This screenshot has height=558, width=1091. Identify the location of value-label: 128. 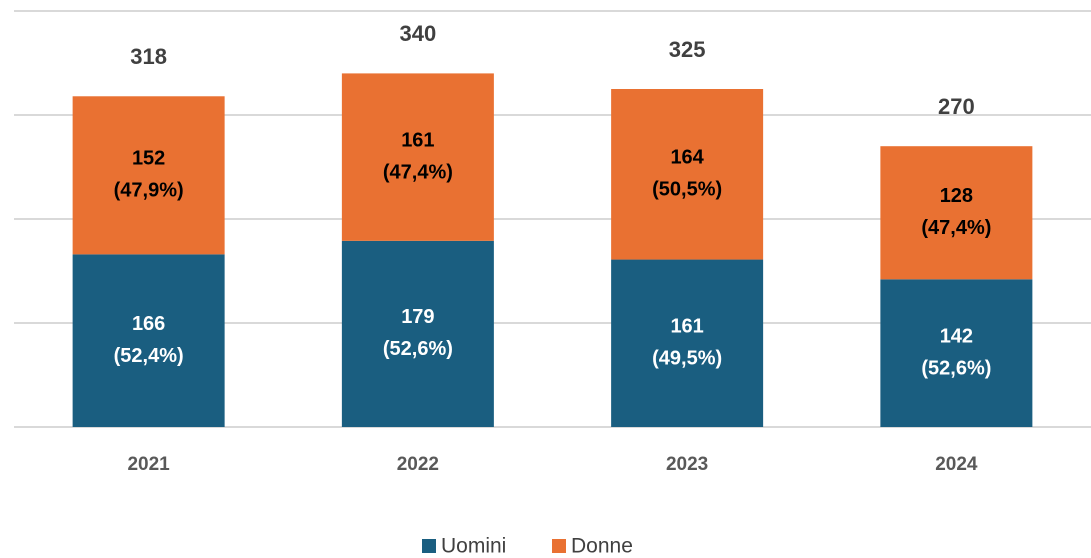
(956, 196).